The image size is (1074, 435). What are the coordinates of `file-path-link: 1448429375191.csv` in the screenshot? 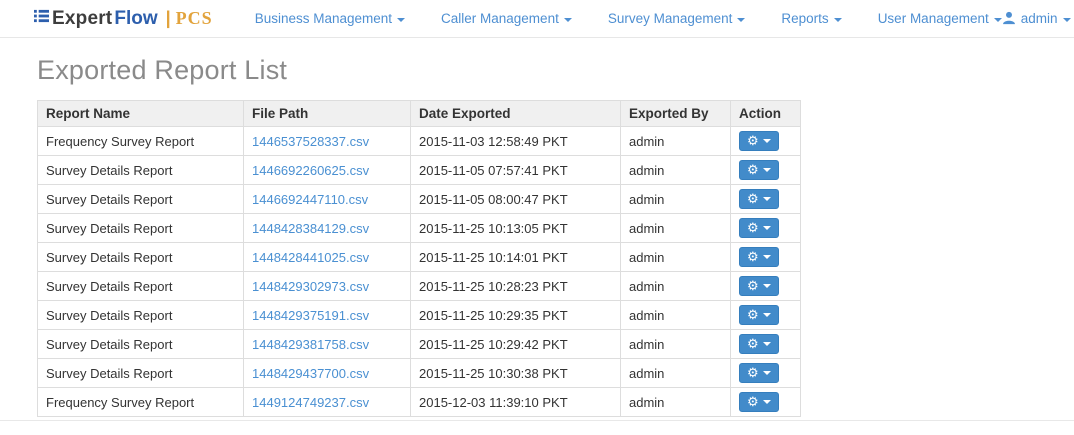 It's located at (311, 315).